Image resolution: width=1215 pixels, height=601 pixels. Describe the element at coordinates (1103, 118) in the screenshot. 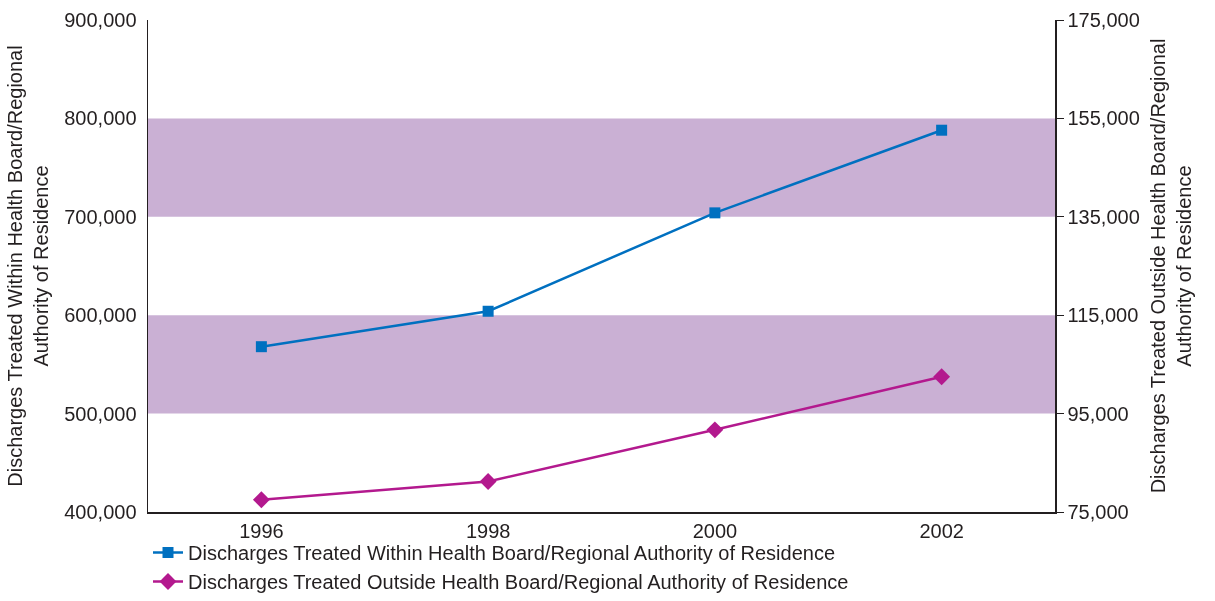

I see `y2-tick-label: 155,000` at that location.